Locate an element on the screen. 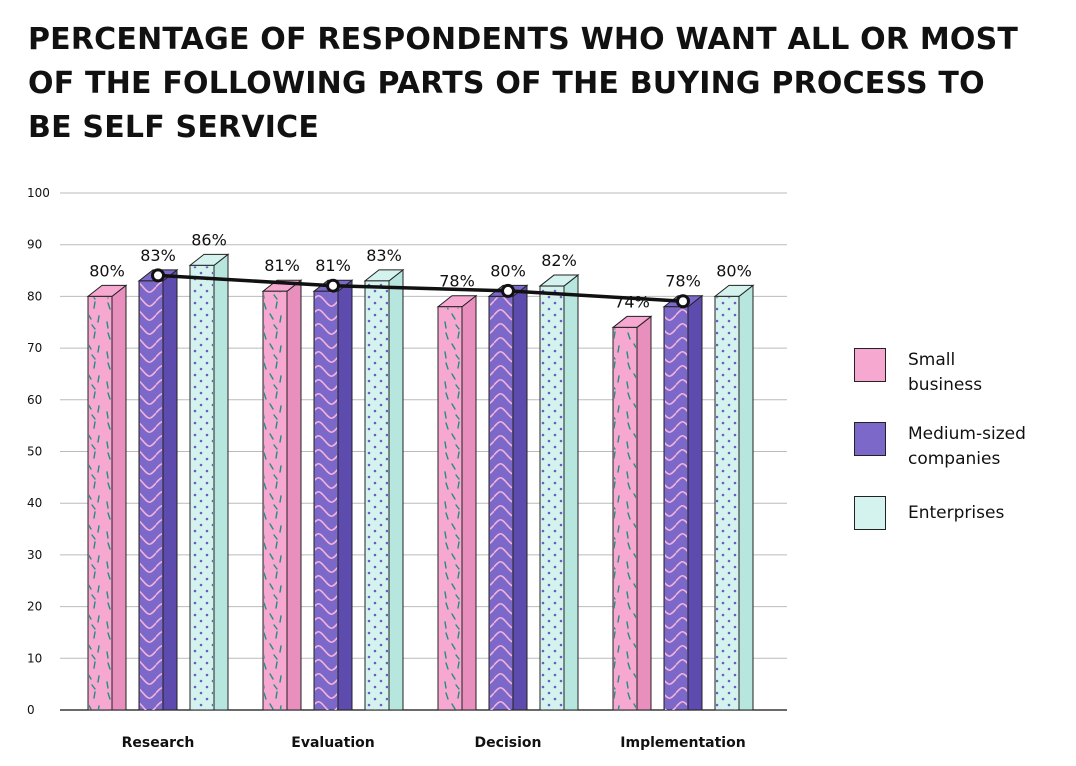 This screenshot has width=1076, height=766. x-tick-label: Decision is located at coordinates (508, 743).